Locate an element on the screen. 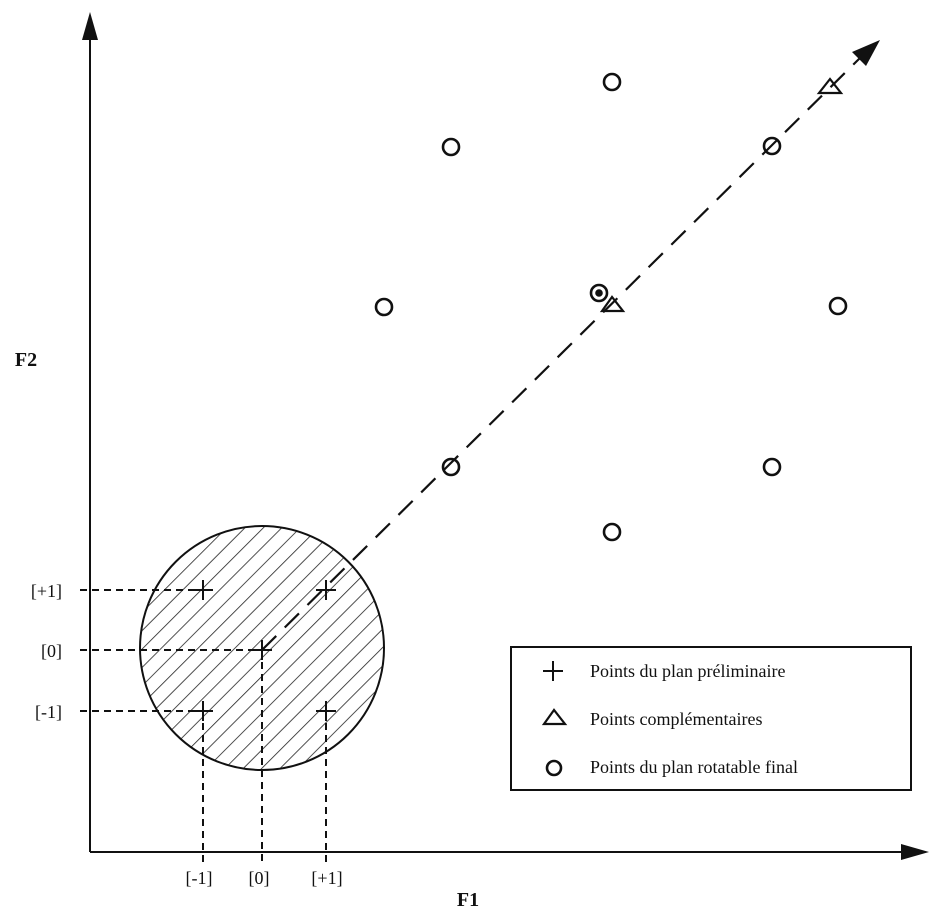 The image size is (931, 922). legend-triangle-icon is located at coordinates (554, 717).